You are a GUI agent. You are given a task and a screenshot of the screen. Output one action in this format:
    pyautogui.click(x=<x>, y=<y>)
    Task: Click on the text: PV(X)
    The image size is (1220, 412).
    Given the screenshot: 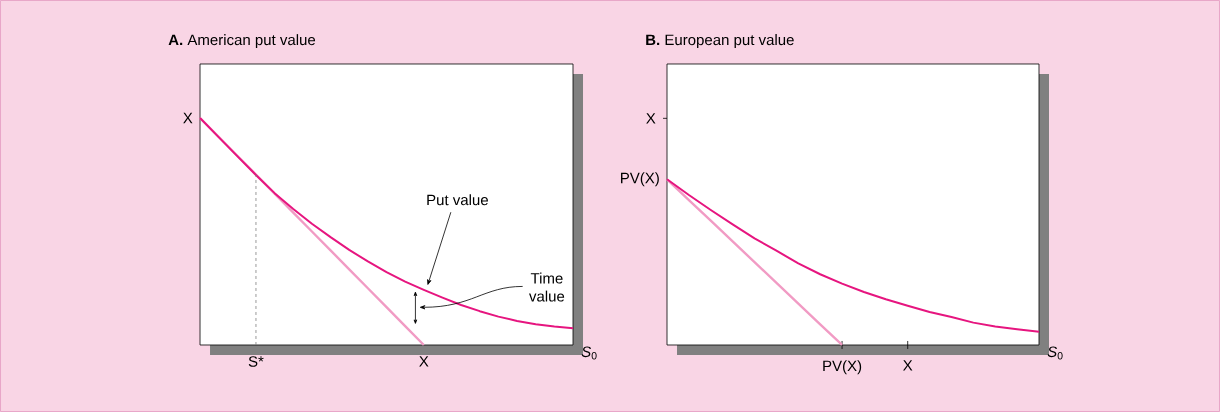 What is the action you would take?
    pyautogui.click(x=640, y=179)
    